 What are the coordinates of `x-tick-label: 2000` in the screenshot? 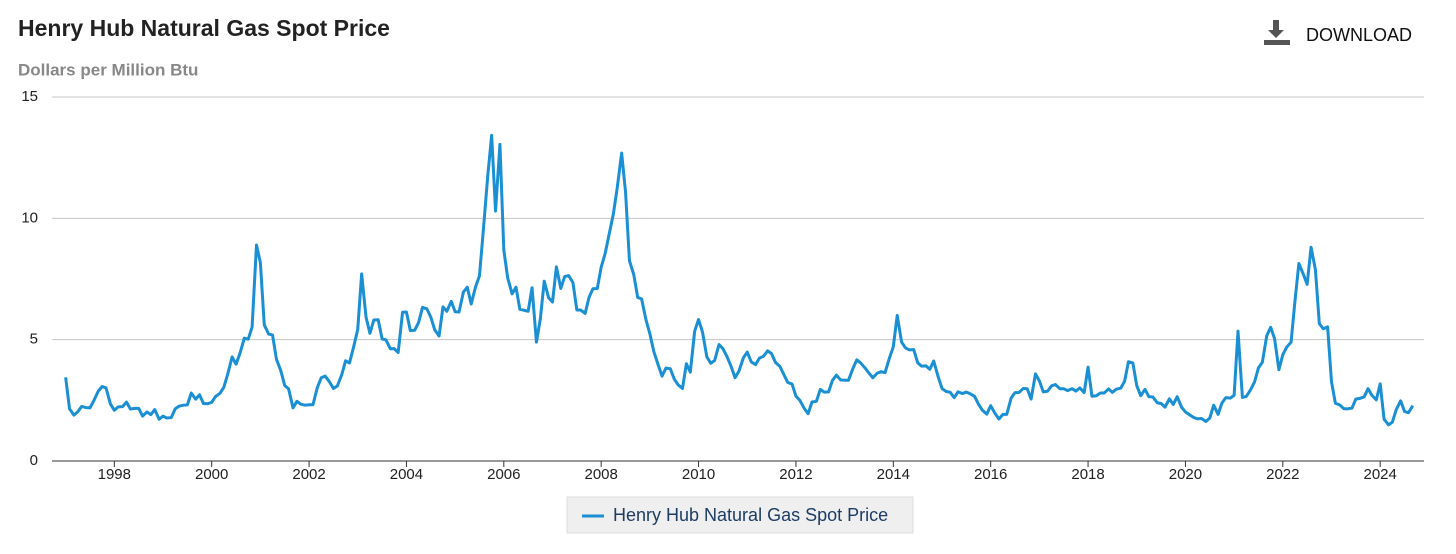 It's located at (211, 474).